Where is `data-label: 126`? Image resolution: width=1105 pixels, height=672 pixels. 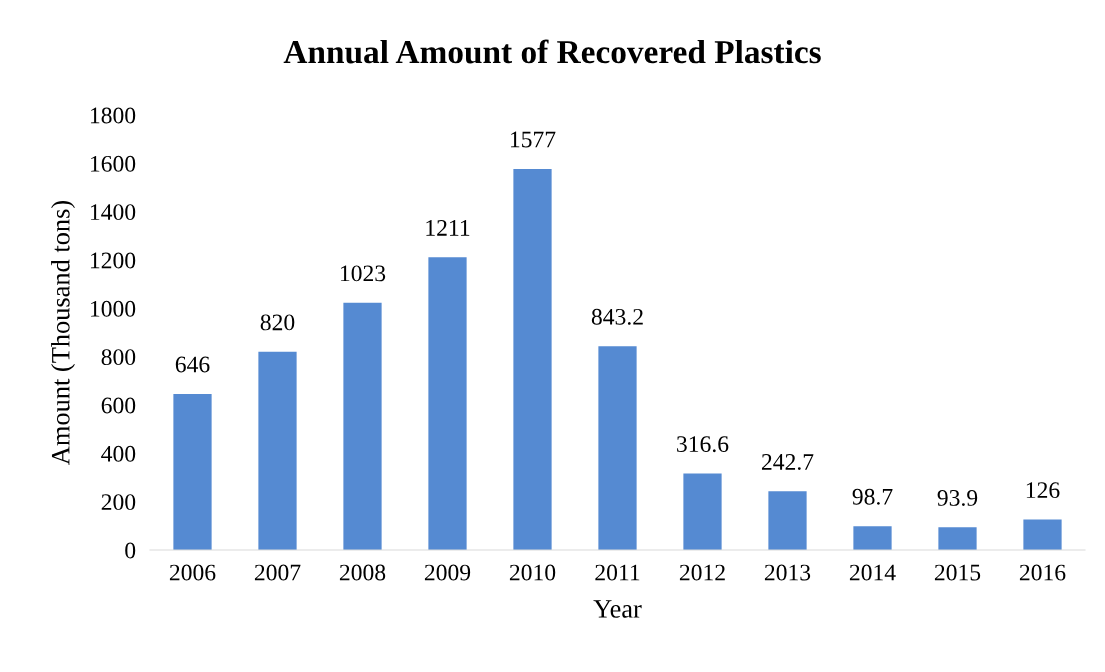 data-label: 126 is located at coordinates (1043, 490).